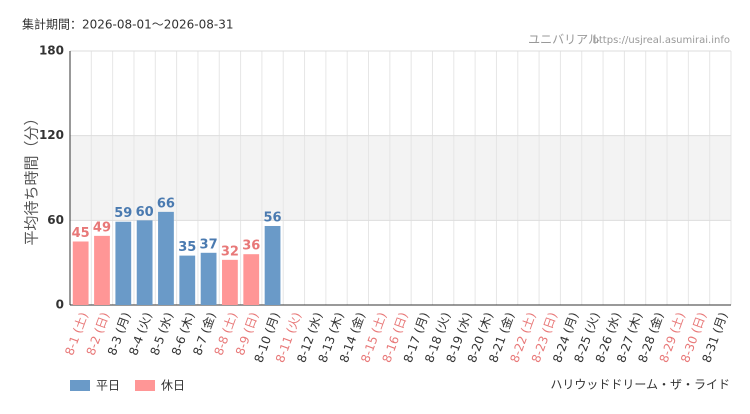 The width and height of the screenshot is (750, 414). Describe the element at coordinates (102, 227) in the screenshot. I see `value-label: 49` at that location.